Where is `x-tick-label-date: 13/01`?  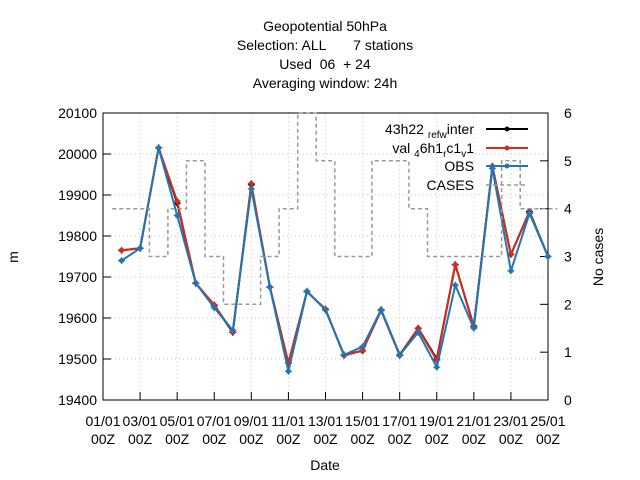
x-tick-label-date: 13/01 is located at coordinates (325, 421).